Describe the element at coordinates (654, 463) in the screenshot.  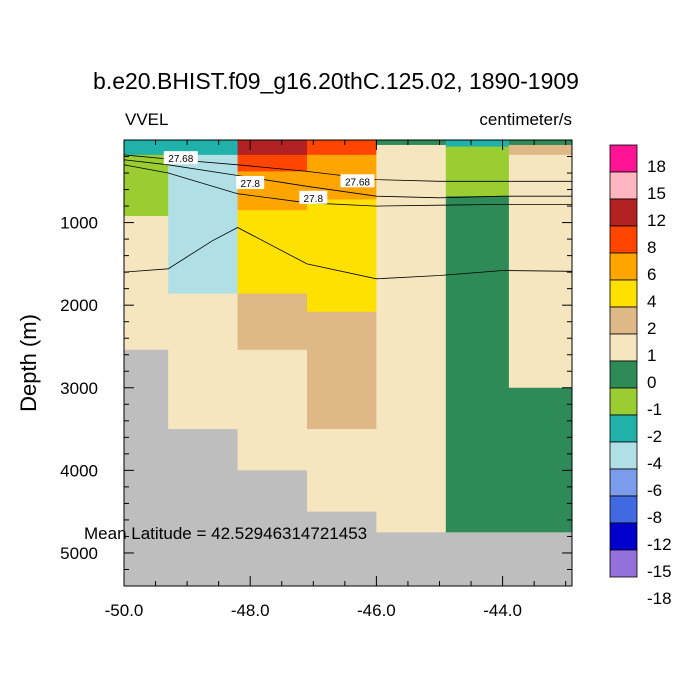
I see `colorbar-label: -4` at that location.